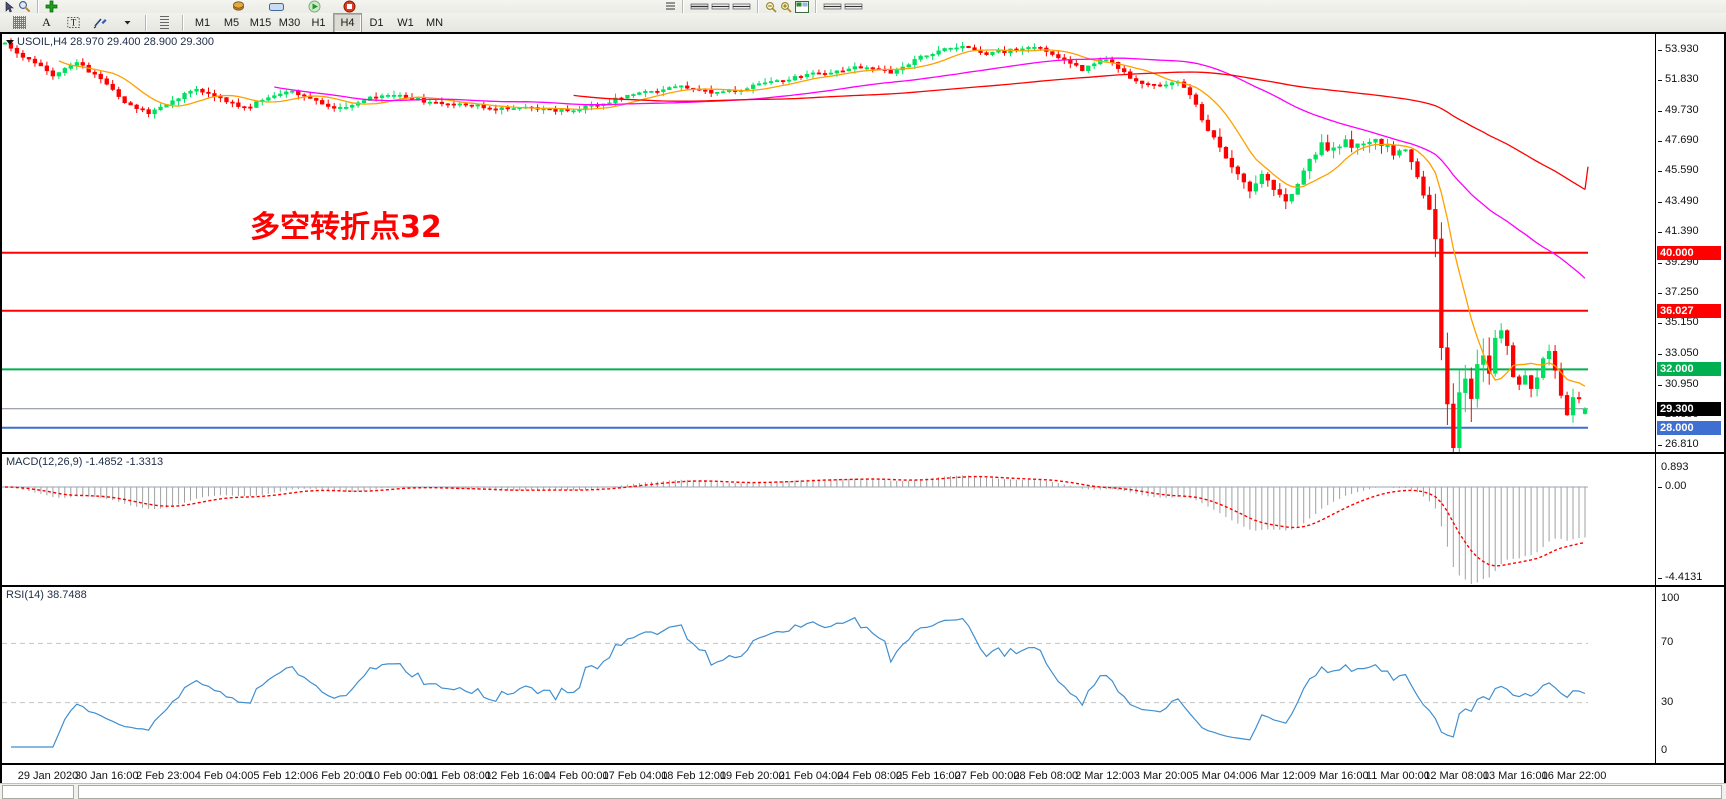 The width and height of the screenshot is (1726, 799). I want to click on time-tick-label: 12 Feb 16:00, so click(517, 776).